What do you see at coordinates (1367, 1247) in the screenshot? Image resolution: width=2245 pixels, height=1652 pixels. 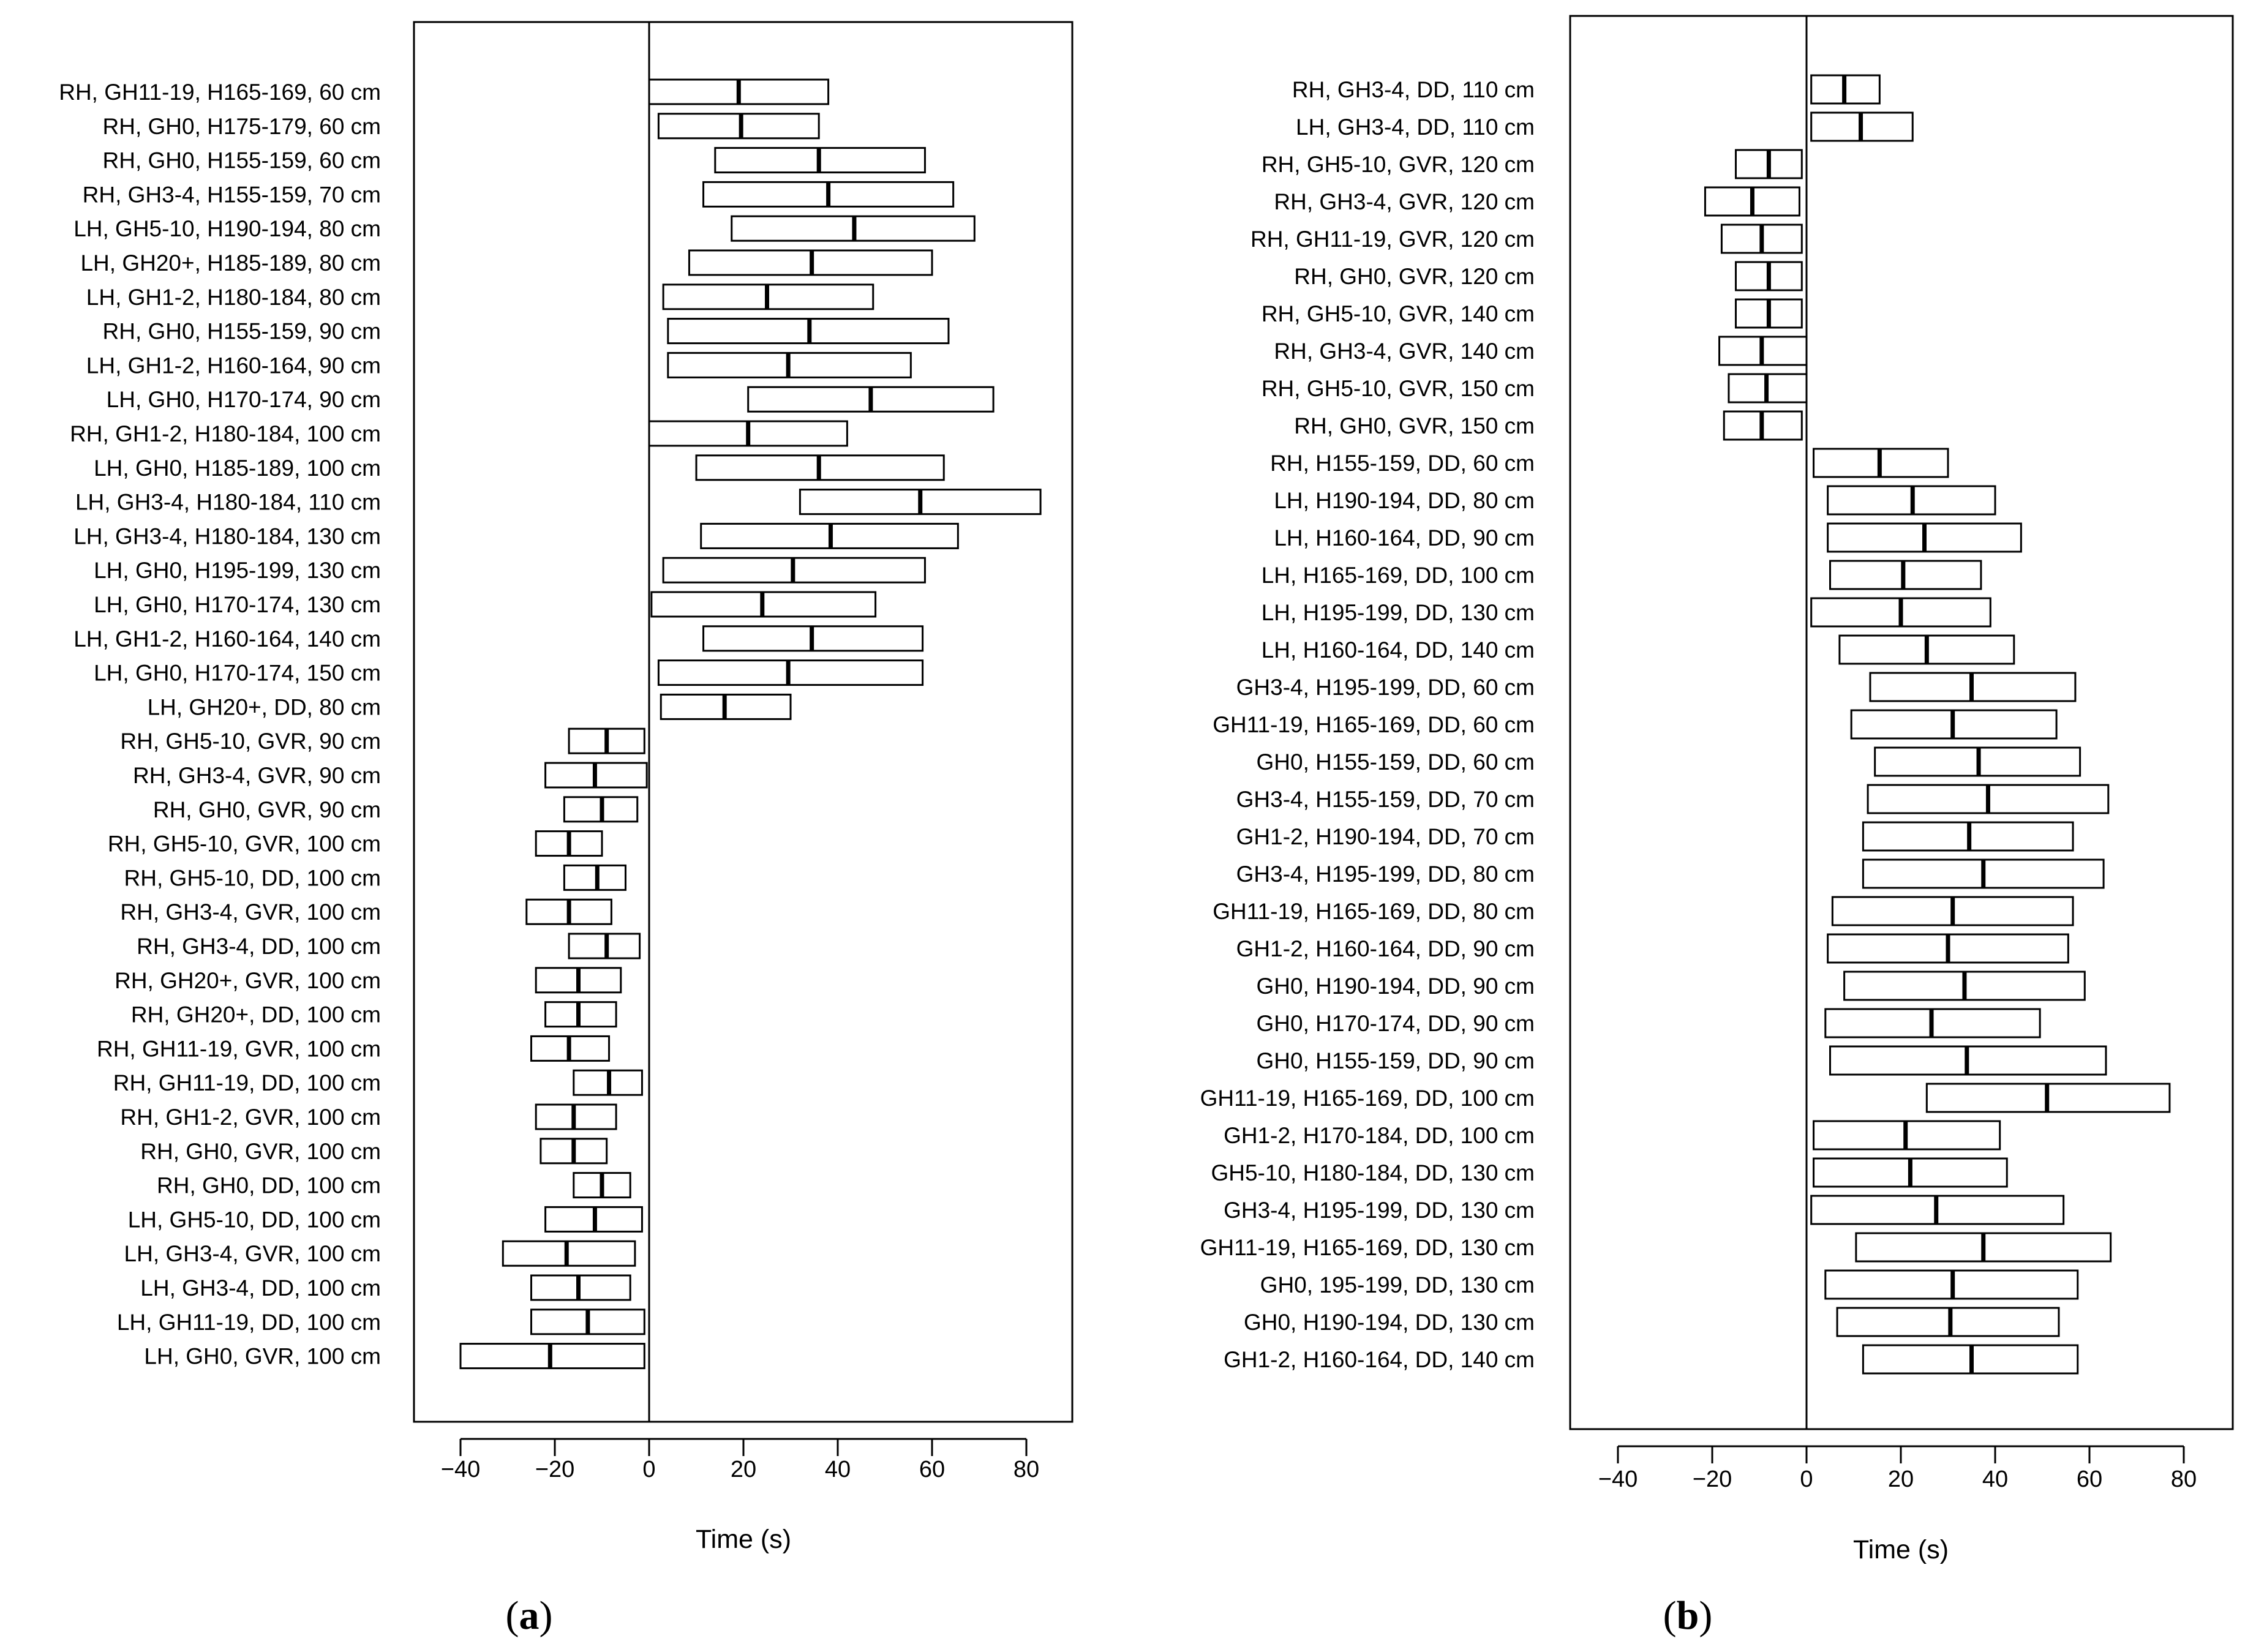 I see `category-label: GH11-19, H165-169, DD, 130 cm` at bounding box center [1367, 1247].